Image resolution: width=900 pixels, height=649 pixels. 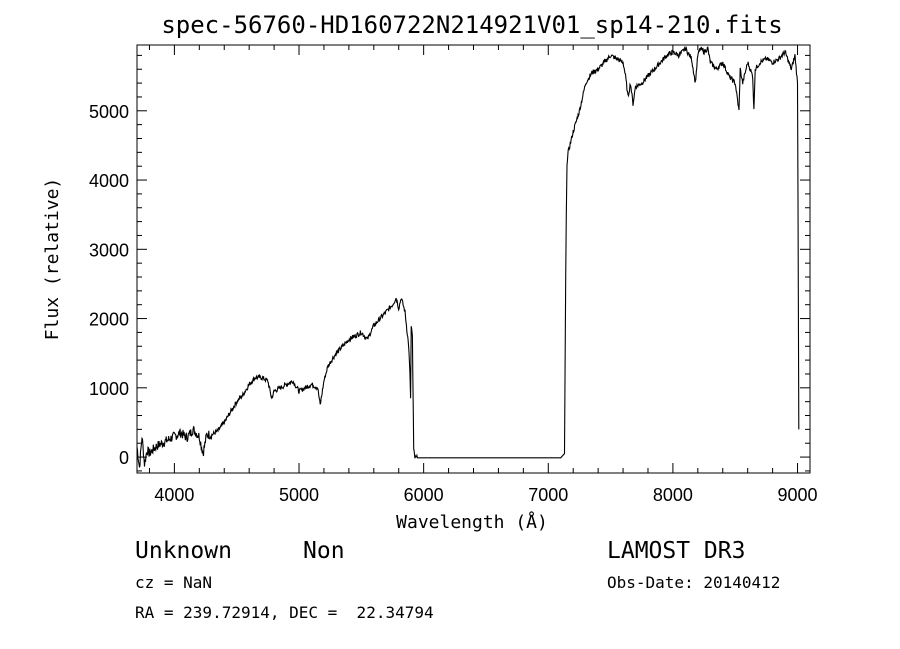 I want to click on x-tick-label: 7000, so click(x=548, y=495).